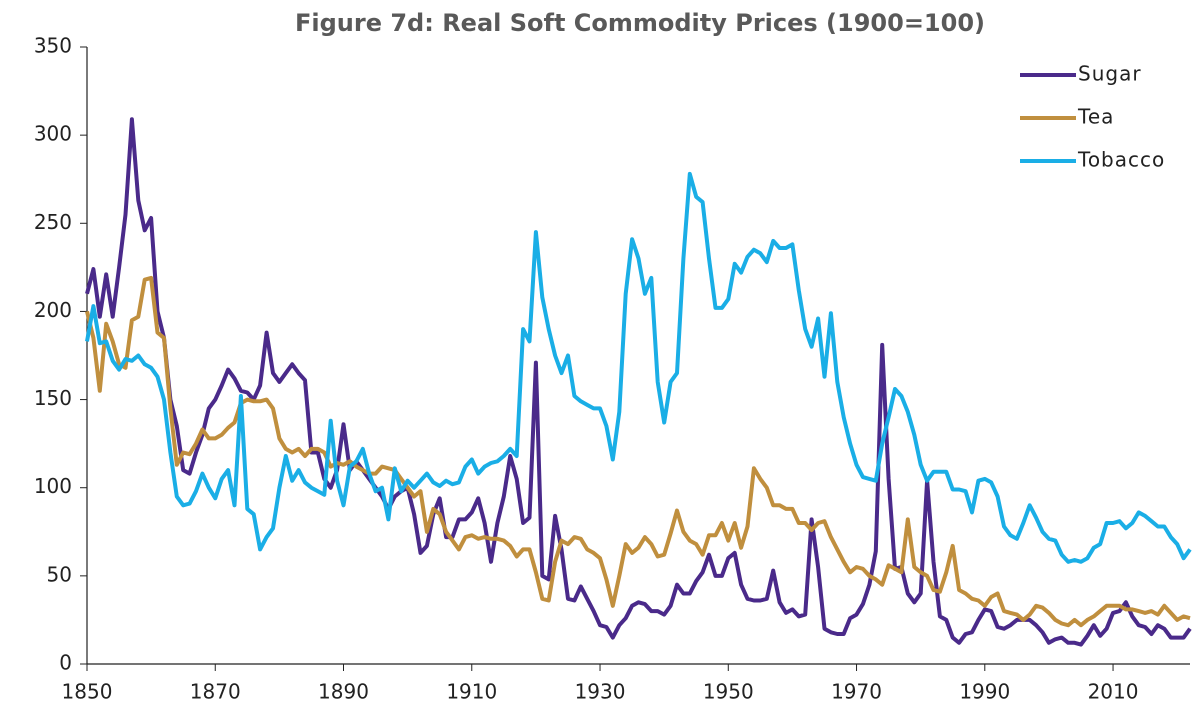 Image resolution: width=1194 pixels, height=716 pixels. What do you see at coordinates (53, 46) in the screenshot?
I see `y-tick-label: 350` at bounding box center [53, 46].